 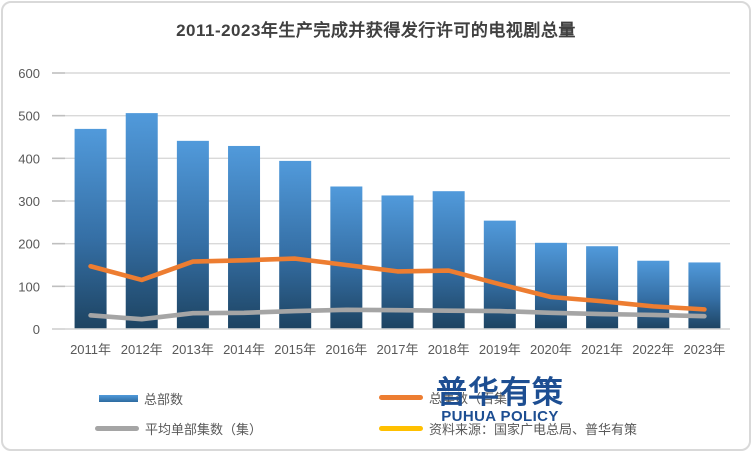 I want to click on legend-label: 总部数, so click(x=164, y=399).